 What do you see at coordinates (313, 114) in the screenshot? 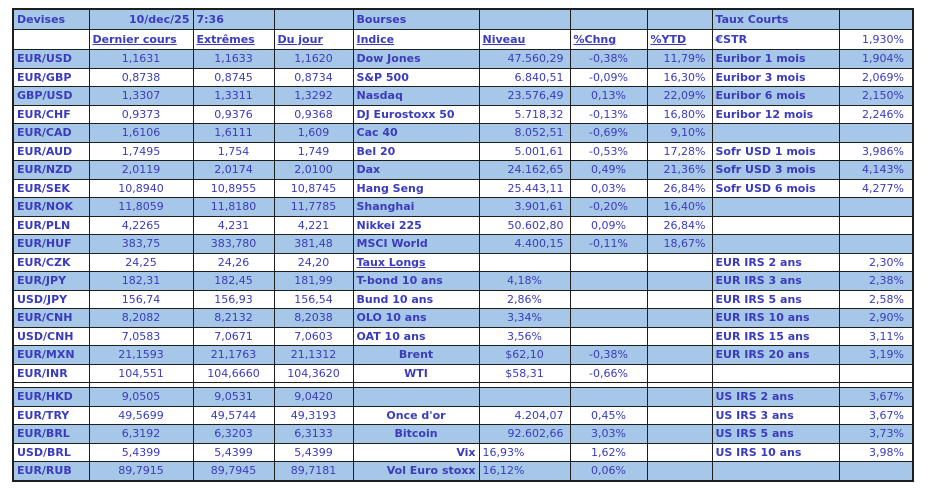
I see `pair-dujour-cell: 0,9368` at bounding box center [313, 114].